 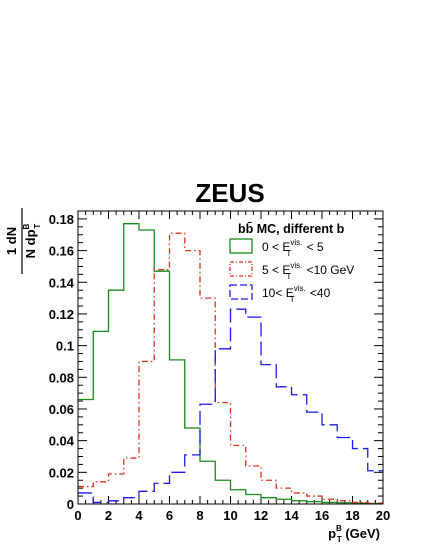 I want to click on y-tick-label: 0.14, so click(x=62, y=282).